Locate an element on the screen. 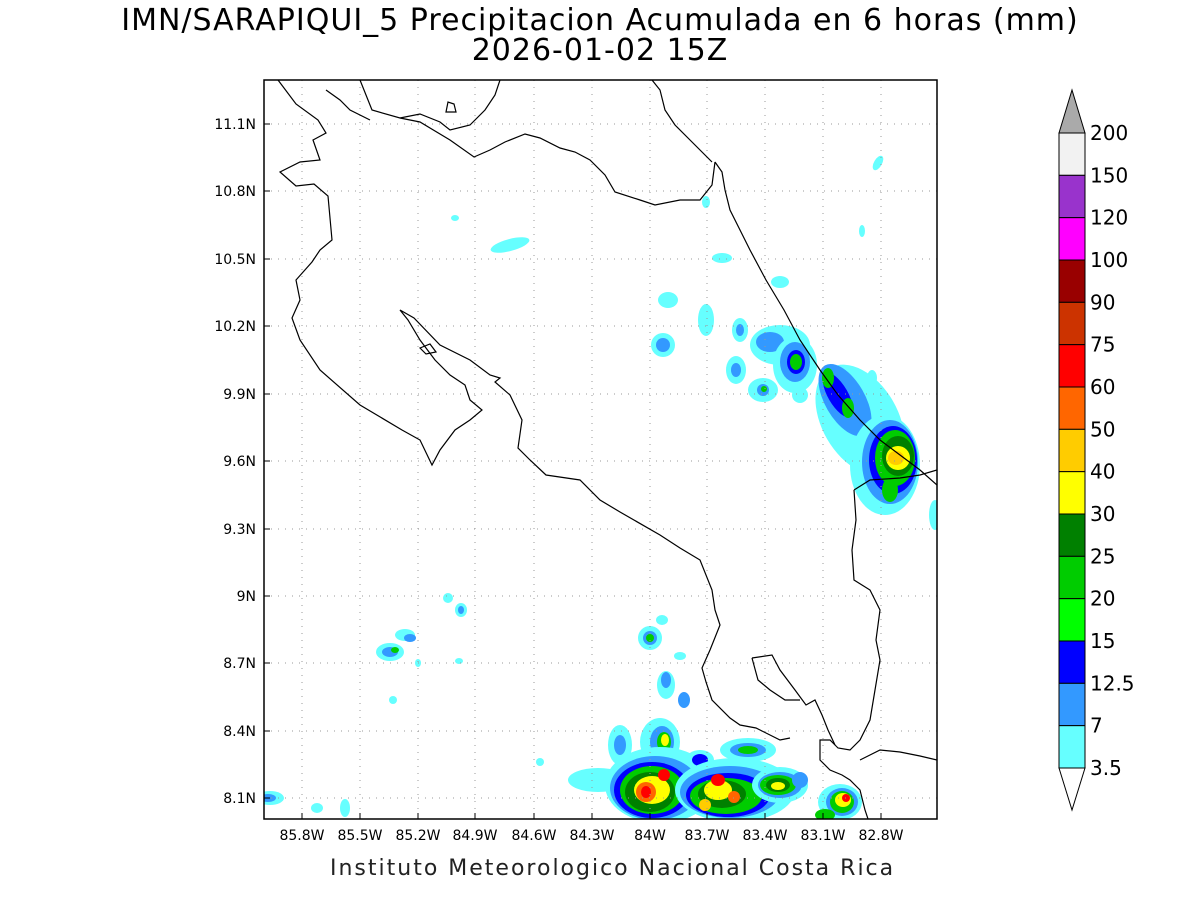  colorbar-label: 60 is located at coordinates (1102, 387).